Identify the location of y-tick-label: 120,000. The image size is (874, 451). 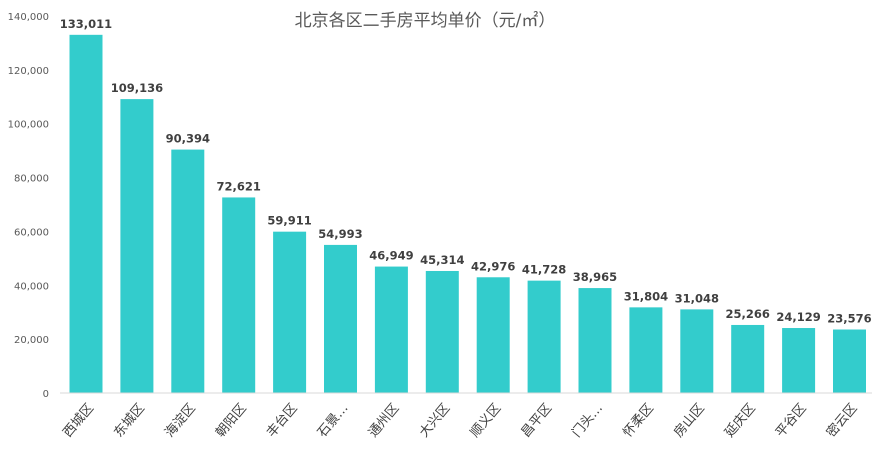
(28, 71).